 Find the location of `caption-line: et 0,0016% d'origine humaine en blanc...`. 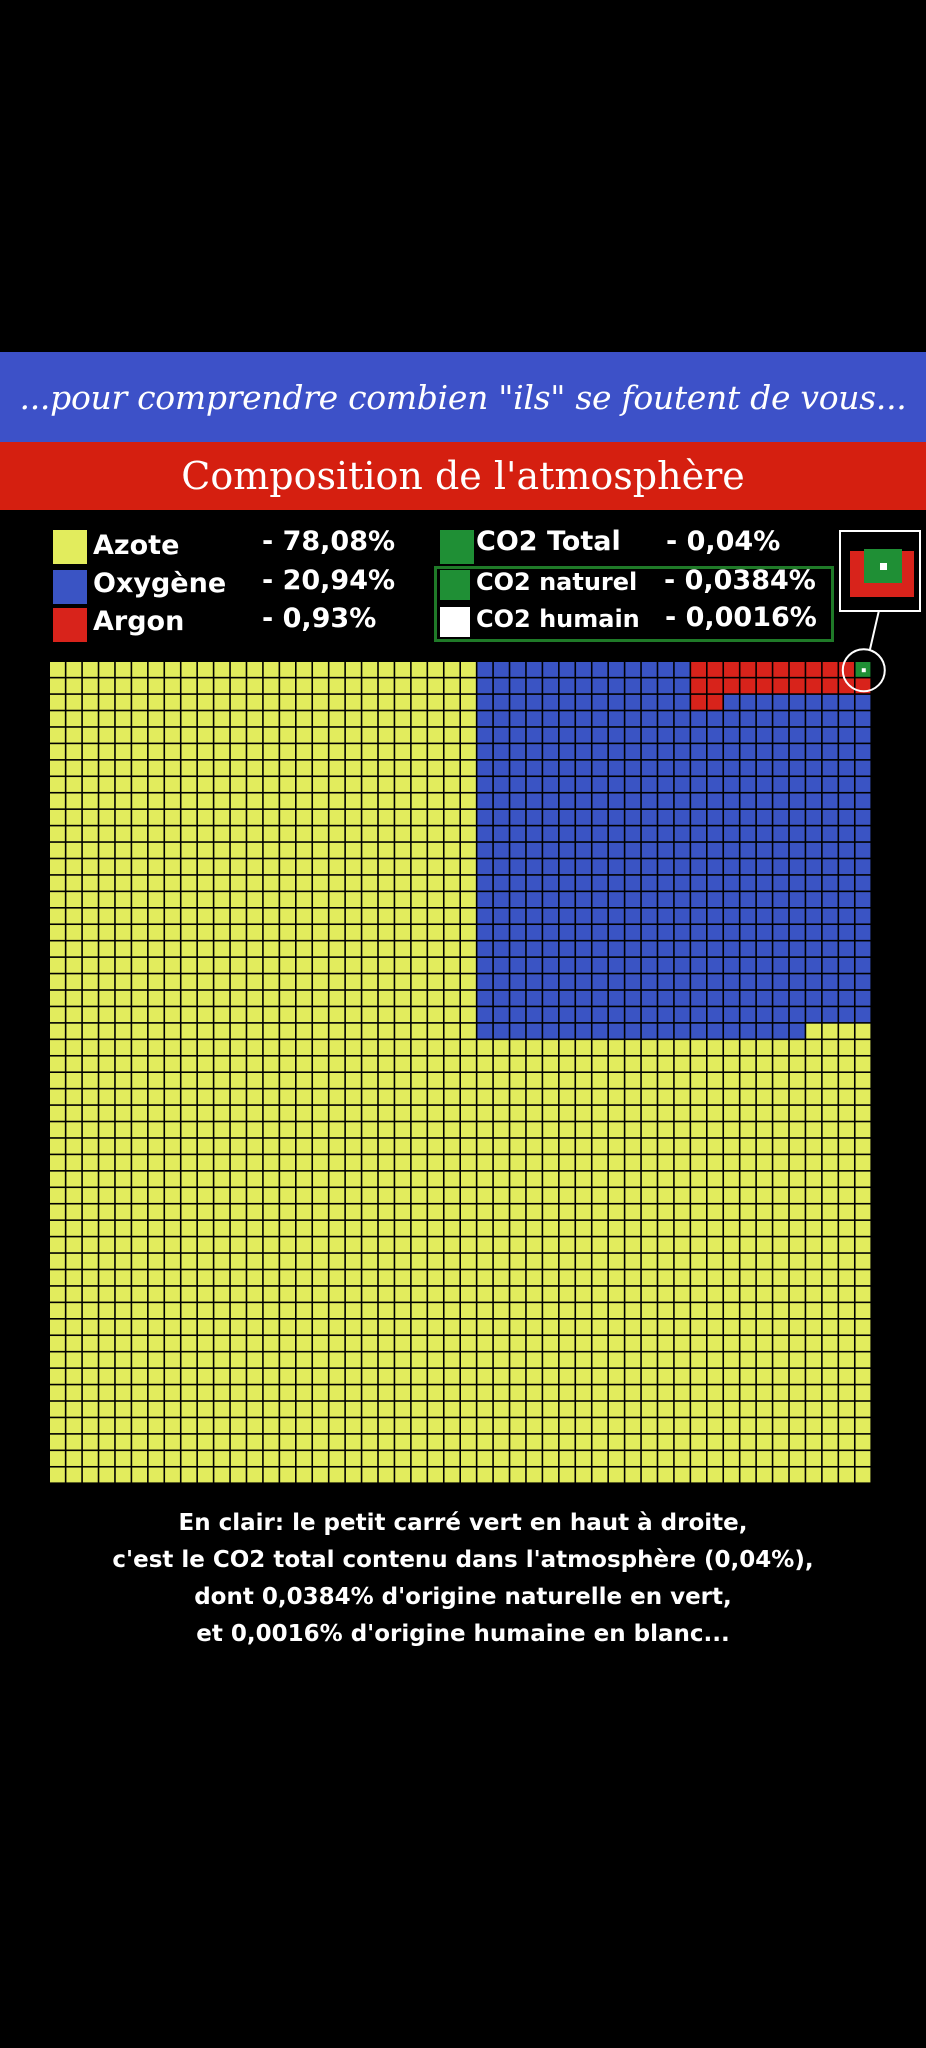

caption-line: et 0,0016% d'origine humaine en blanc... is located at coordinates (463, 1634).